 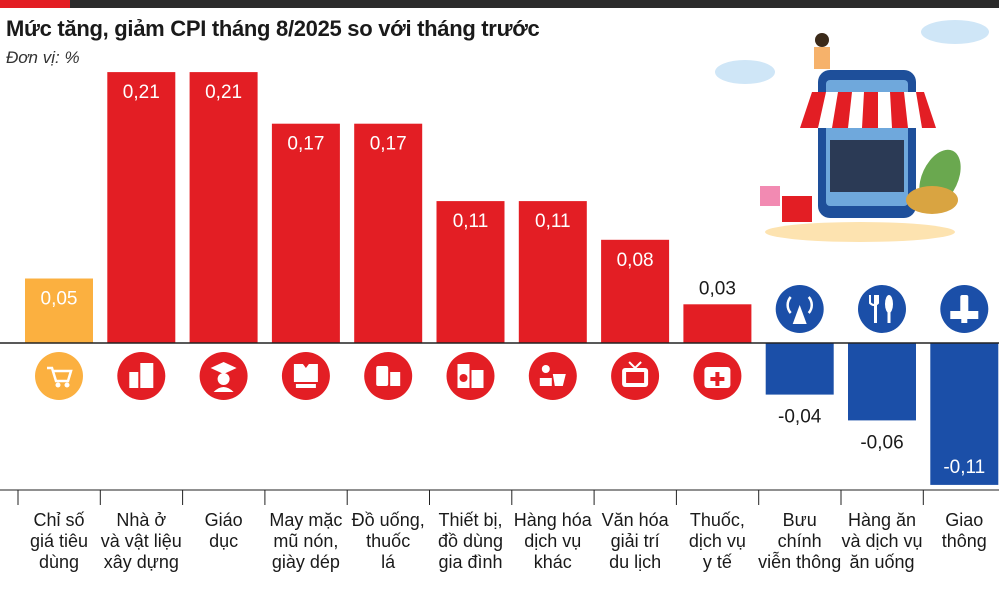 What do you see at coordinates (141, 376) in the screenshot?
I see `buildings-icon` at bounding box center [141, 376].